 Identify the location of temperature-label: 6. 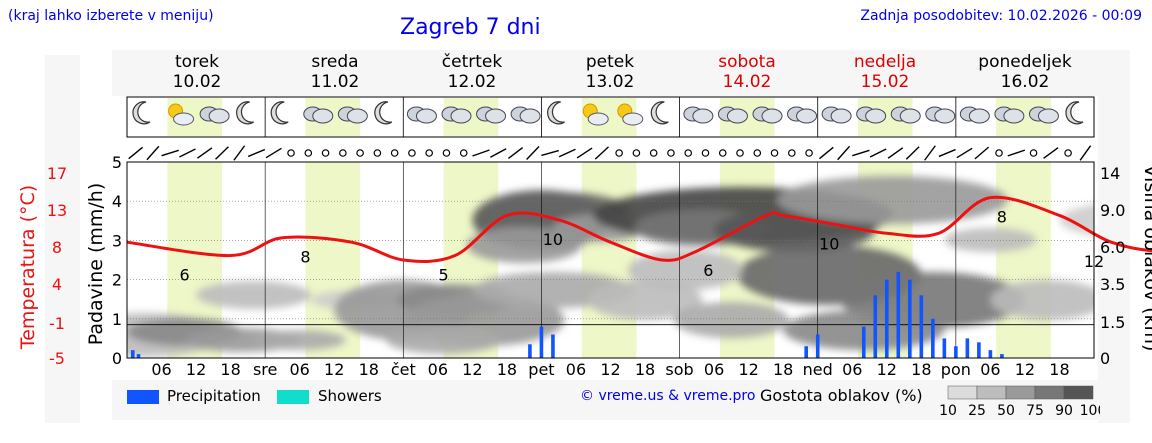
(184, 275).